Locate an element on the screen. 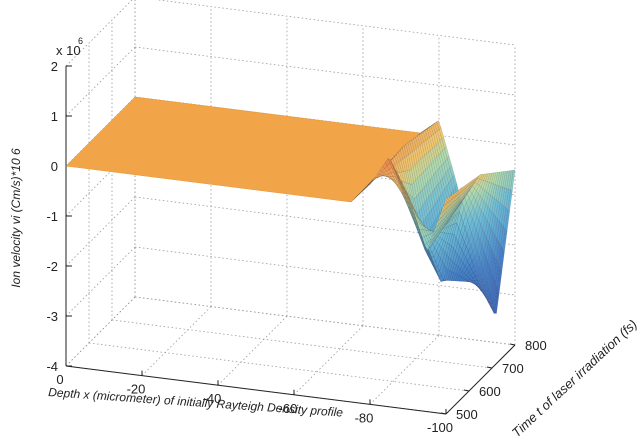 The height and width of the screenshot is (443, 642). t-axis-line is located at coordinates (480, 379).